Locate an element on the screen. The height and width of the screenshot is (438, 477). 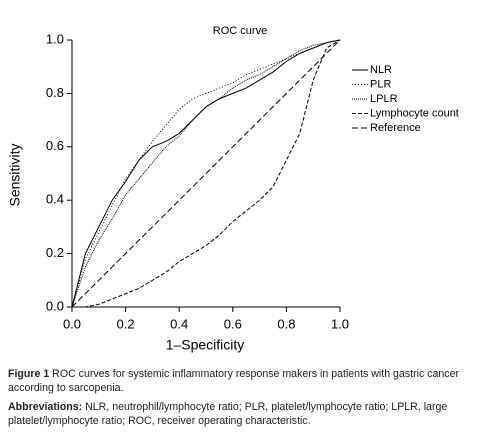
x-tick-label: 1.0 is located at coordinates (340, 323).